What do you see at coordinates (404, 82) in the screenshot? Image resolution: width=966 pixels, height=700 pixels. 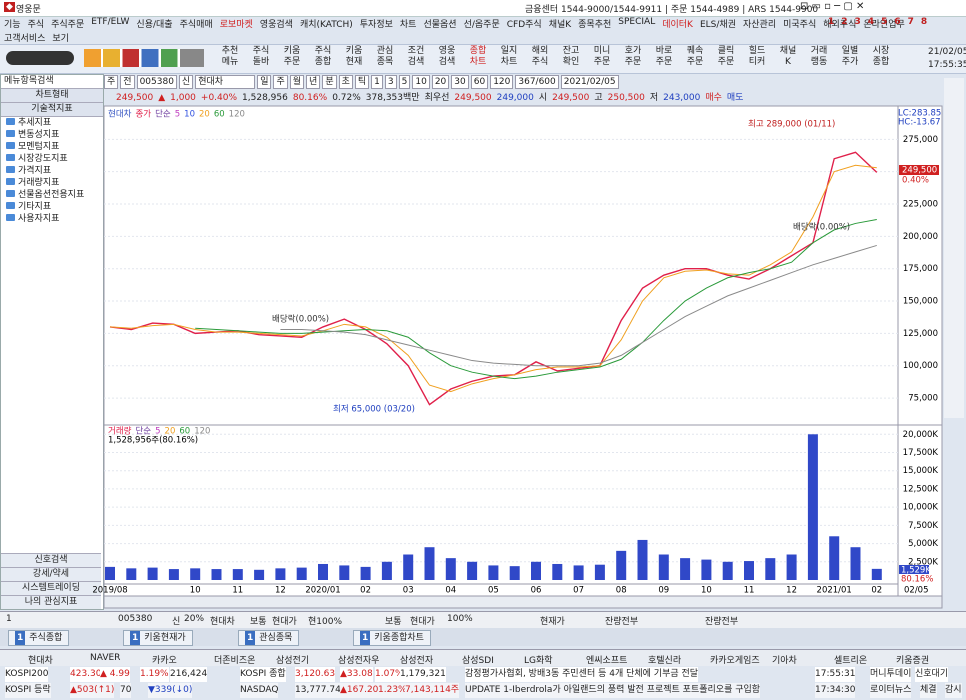 I see `chart-tool: 5` at bounding box center [404, 82].